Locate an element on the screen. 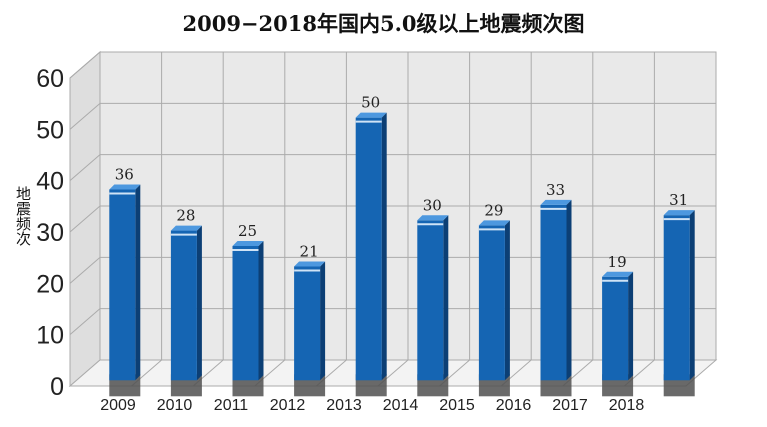 The image size is (767, 427). x-tick-label: 2010 is located at coordinates (175, 405).